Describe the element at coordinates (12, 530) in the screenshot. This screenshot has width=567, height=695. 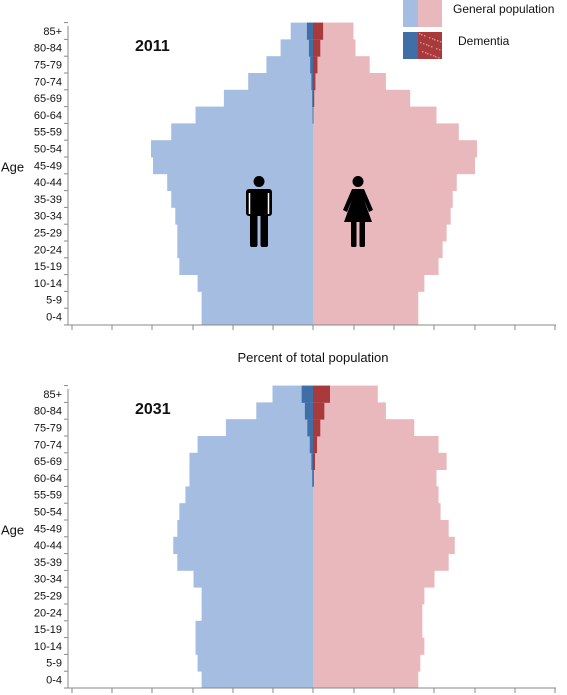
I see `y-axis-label: Age` at that location.